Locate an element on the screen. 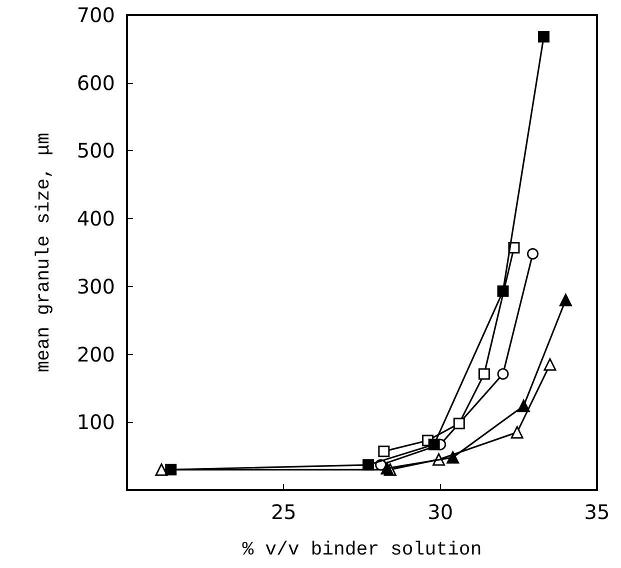 This screenshot has height=568, width=621. y-tick-label: 100 is located at coordinates (95, 422).